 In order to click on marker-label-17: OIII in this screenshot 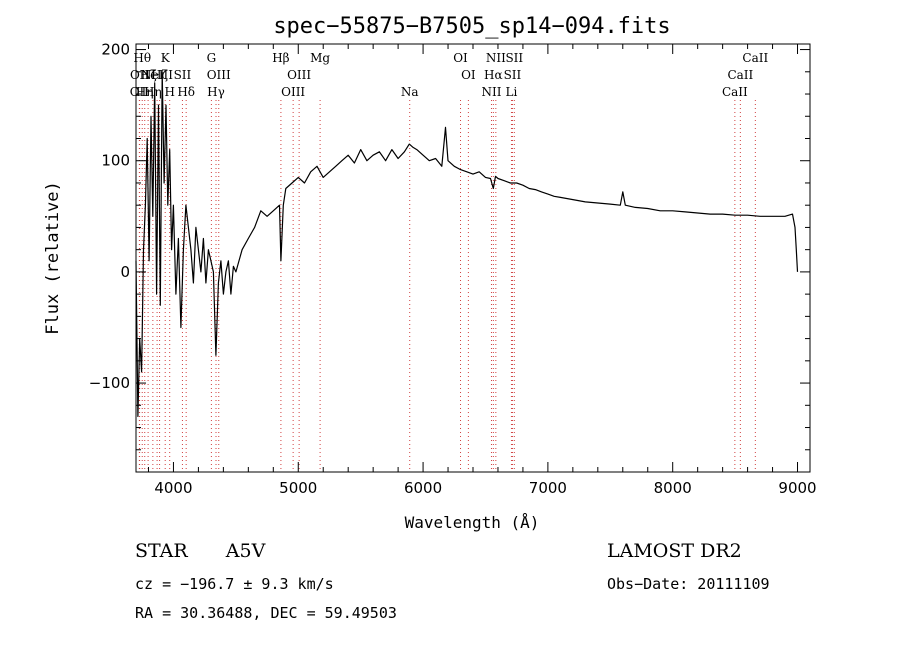, I will do `click(299, 75)`.